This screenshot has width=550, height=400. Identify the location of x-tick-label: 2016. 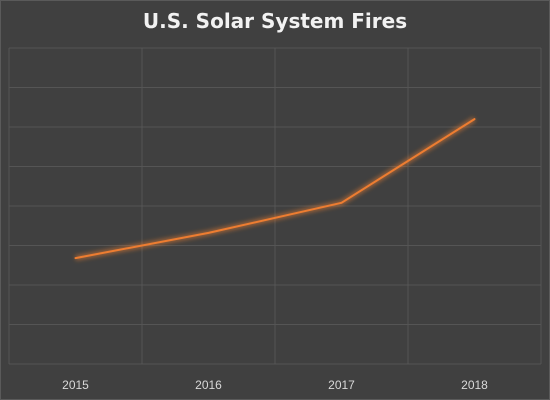
(208, 385).